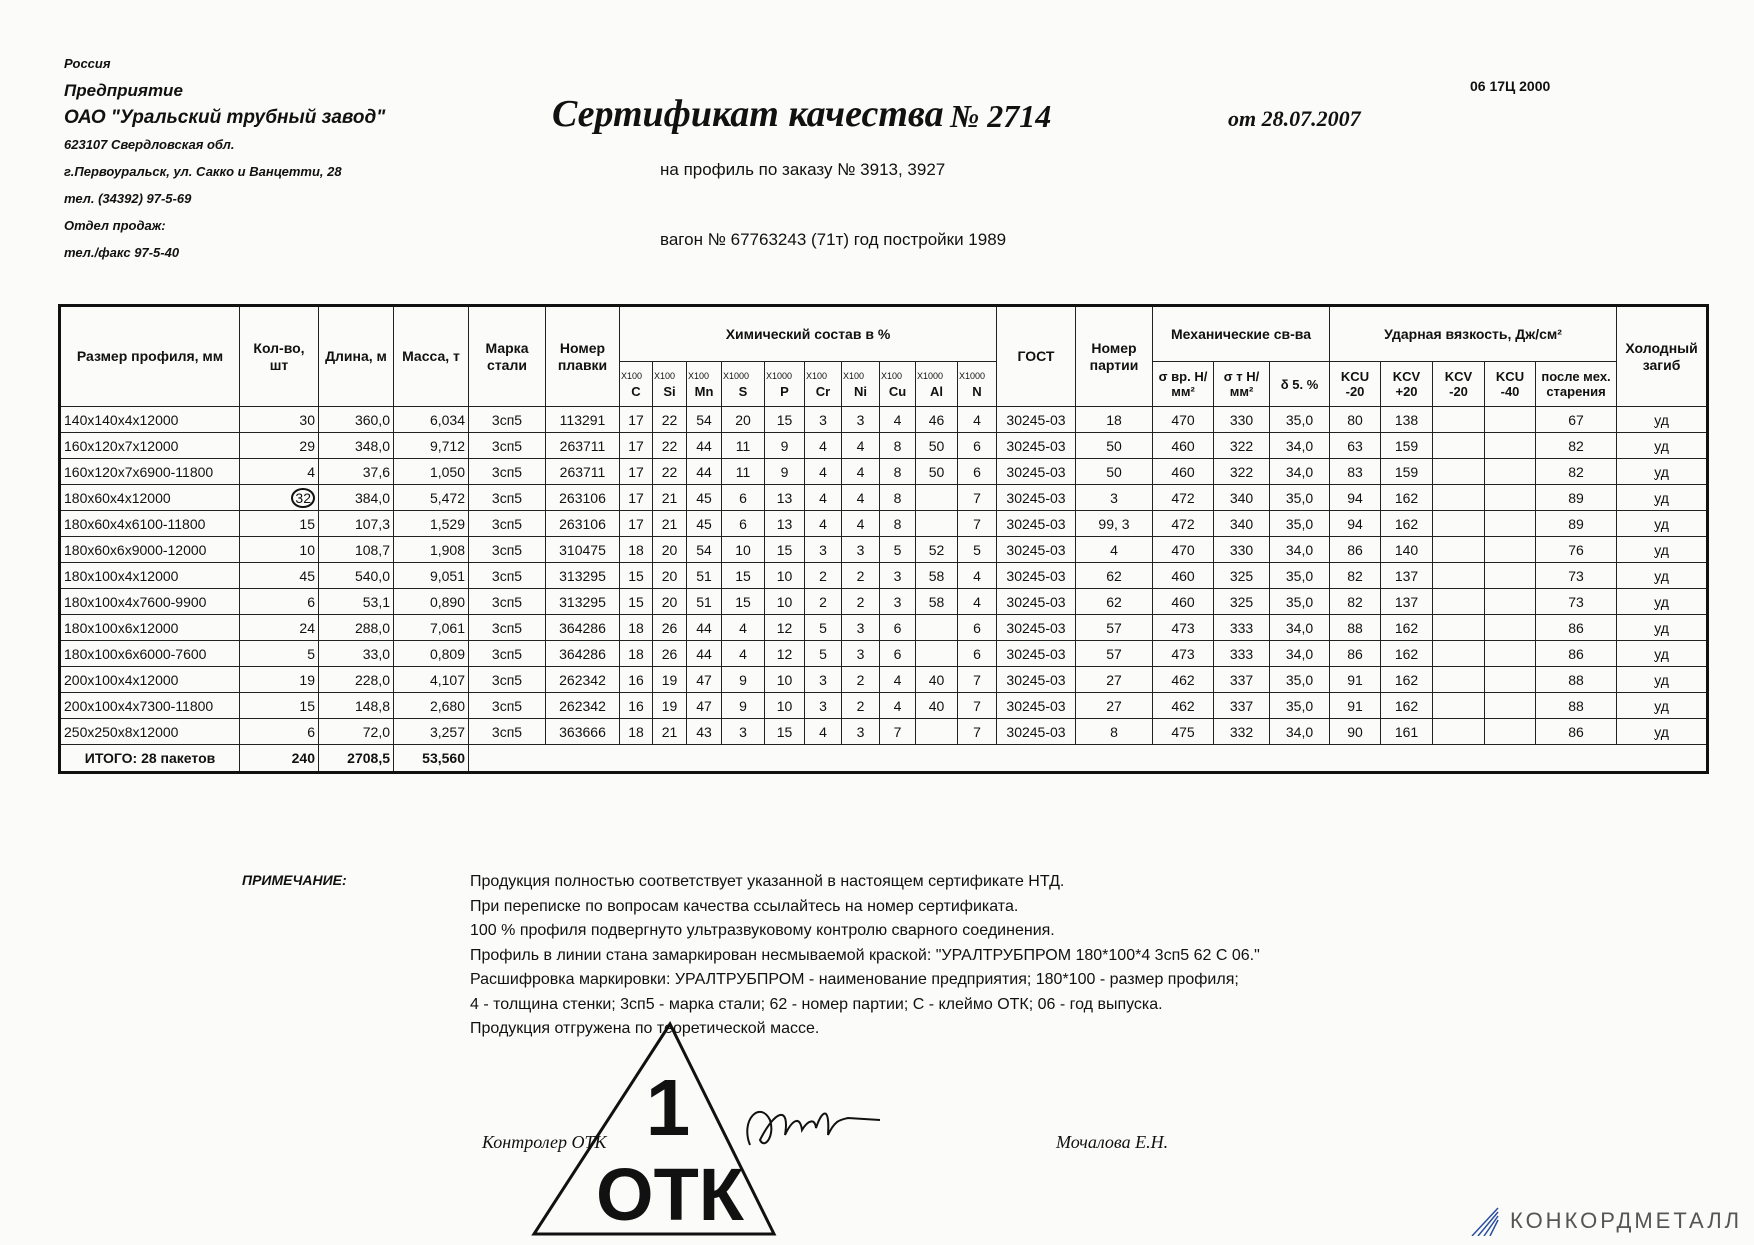 This screenshot has height=1245, width=1754. What do you see at coordinates (669, 391) in the screenshot?
I see `element-label: Si` at bounding box center [669, 391].